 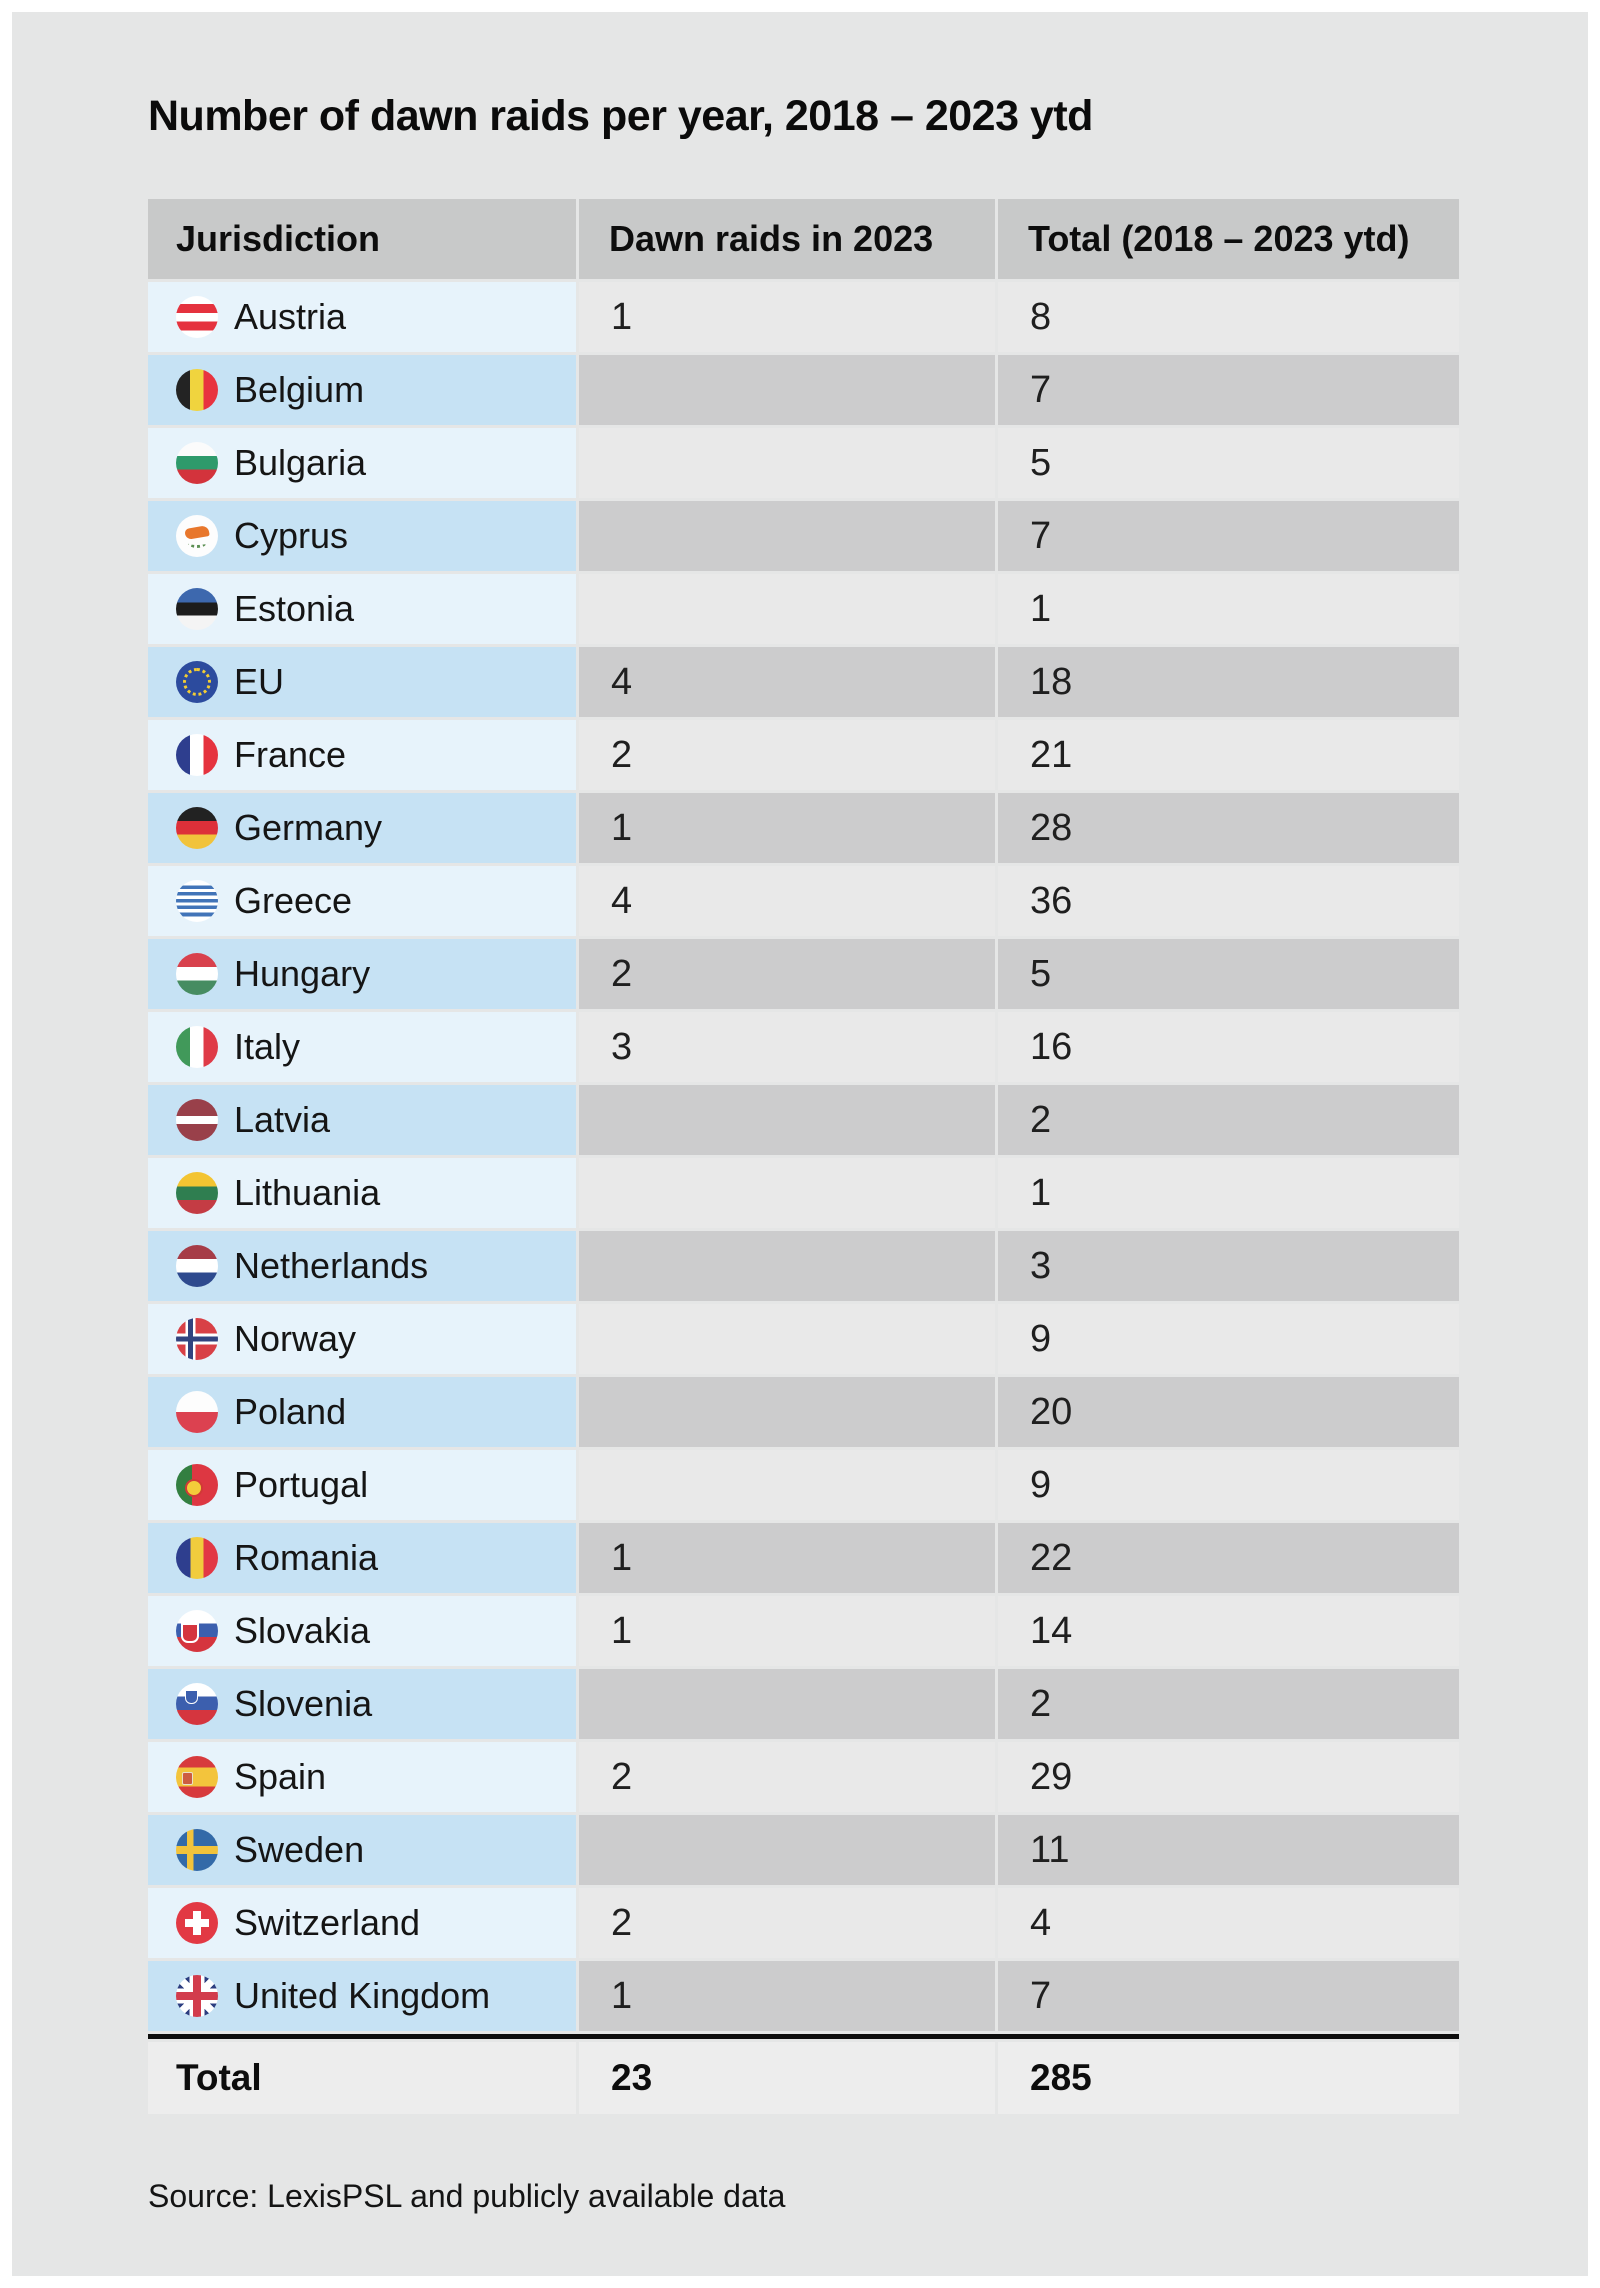 What do you see at coordinates (197, 828) in the screenshot?
I see `germany-flag-icon` at bounding box center [197, 828].